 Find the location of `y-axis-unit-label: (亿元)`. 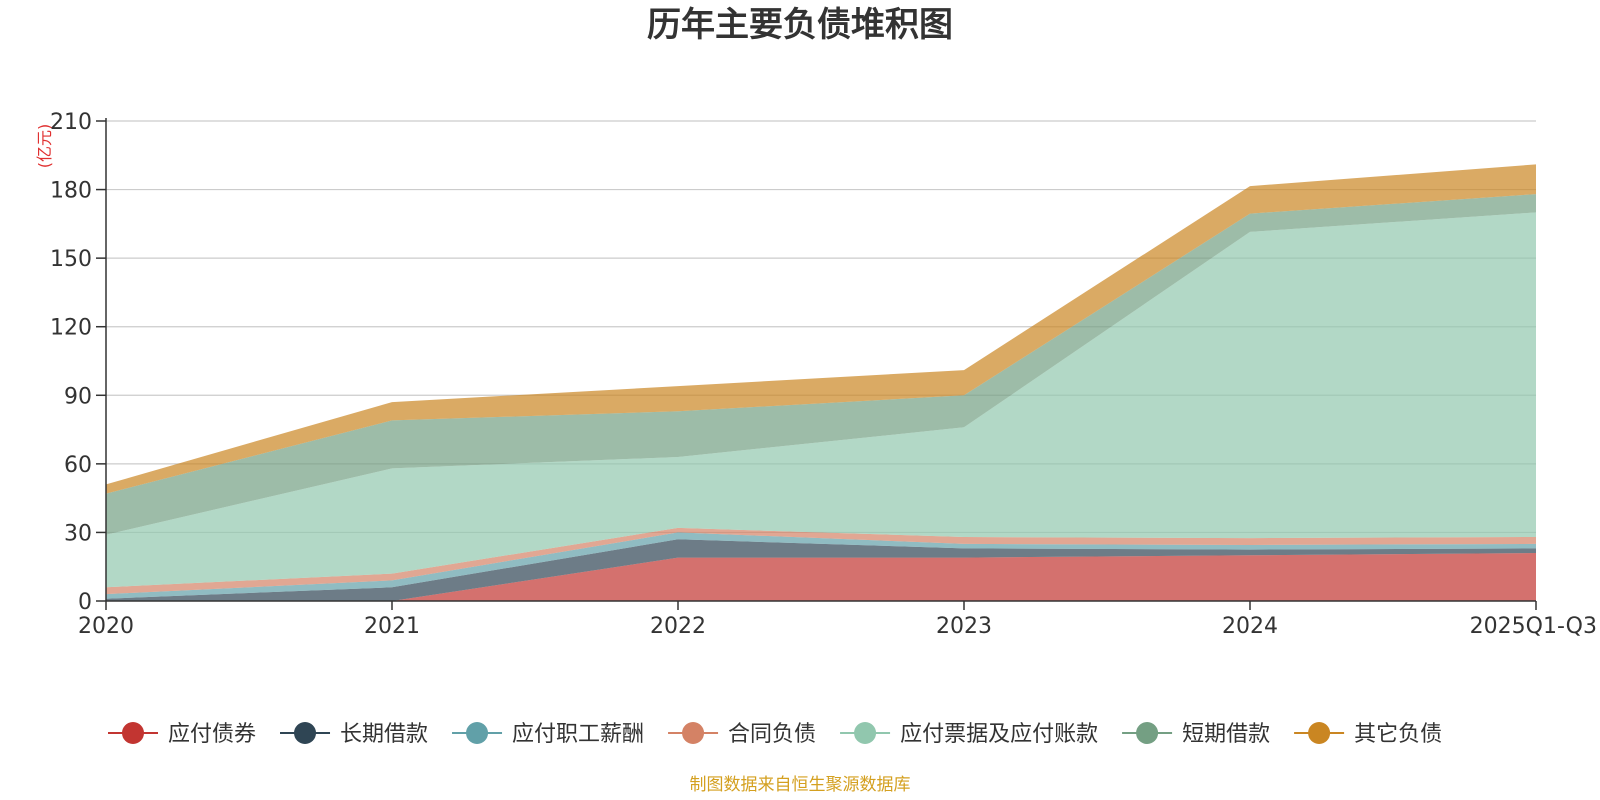

y-axis-unit-label: (亿元) is located at coordinates (44, 146).